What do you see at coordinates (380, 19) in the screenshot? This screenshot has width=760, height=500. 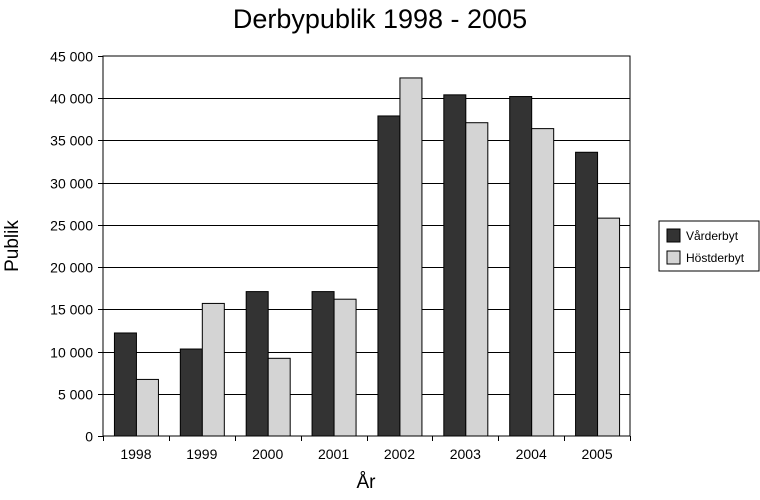 I see `chart-title: Derbypublik 1998 - 2005` at bounding box center [380, 19].